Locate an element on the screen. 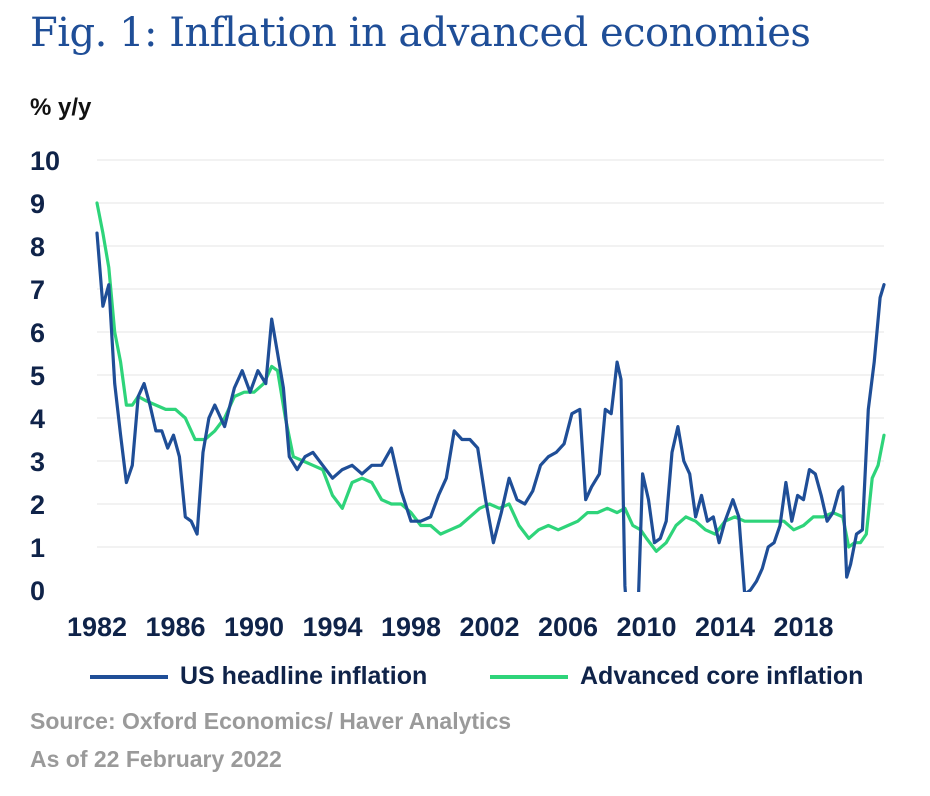  y-tick-label-5: 5 is located at coordinates (37, 376).